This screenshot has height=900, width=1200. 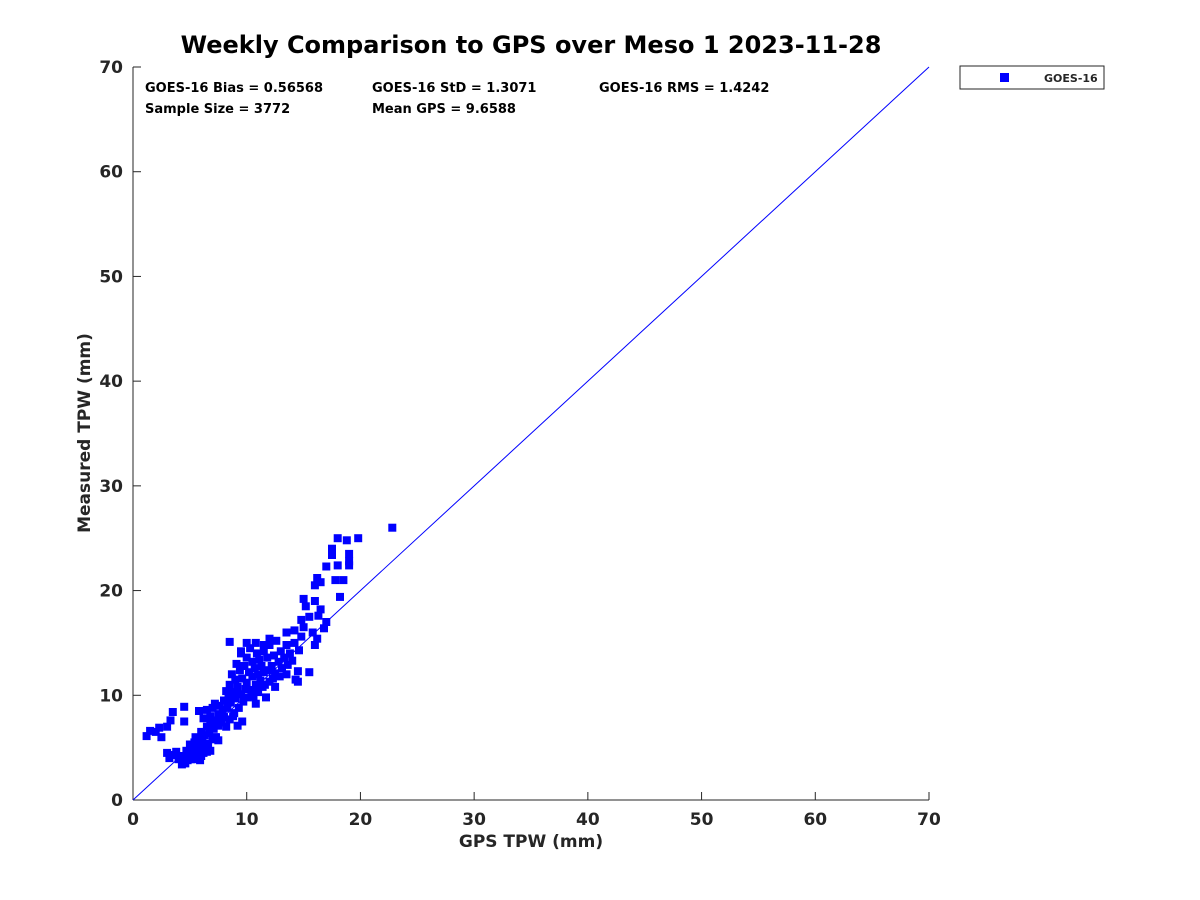 What do you see at coordinates (929, 820) in the screenshot?
I see `x-tick-label-7: 70` at bounding box center [929, 820].